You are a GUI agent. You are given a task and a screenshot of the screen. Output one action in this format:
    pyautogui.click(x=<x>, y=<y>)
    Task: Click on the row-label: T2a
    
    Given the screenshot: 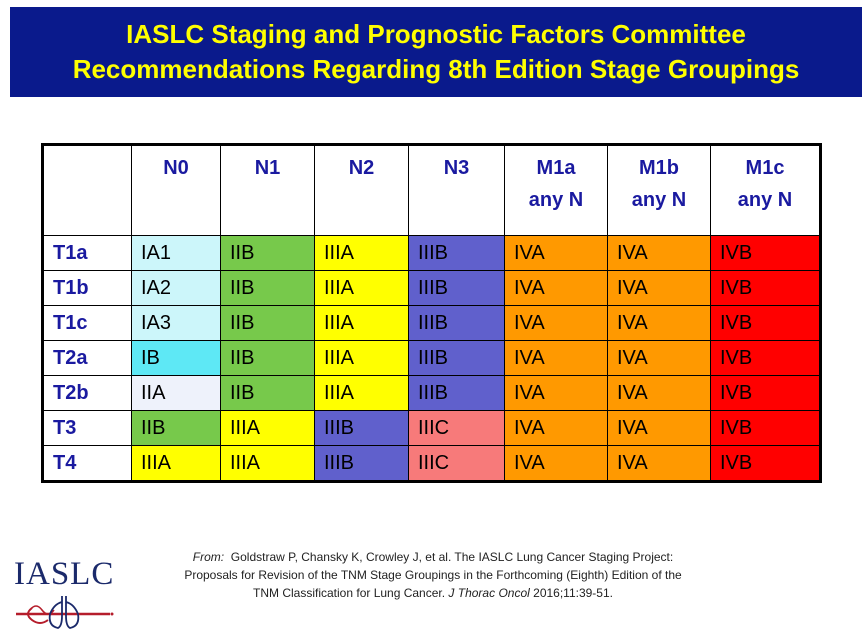 What is the action you would take?
    pyautogui.click(x=87, y=358)
    